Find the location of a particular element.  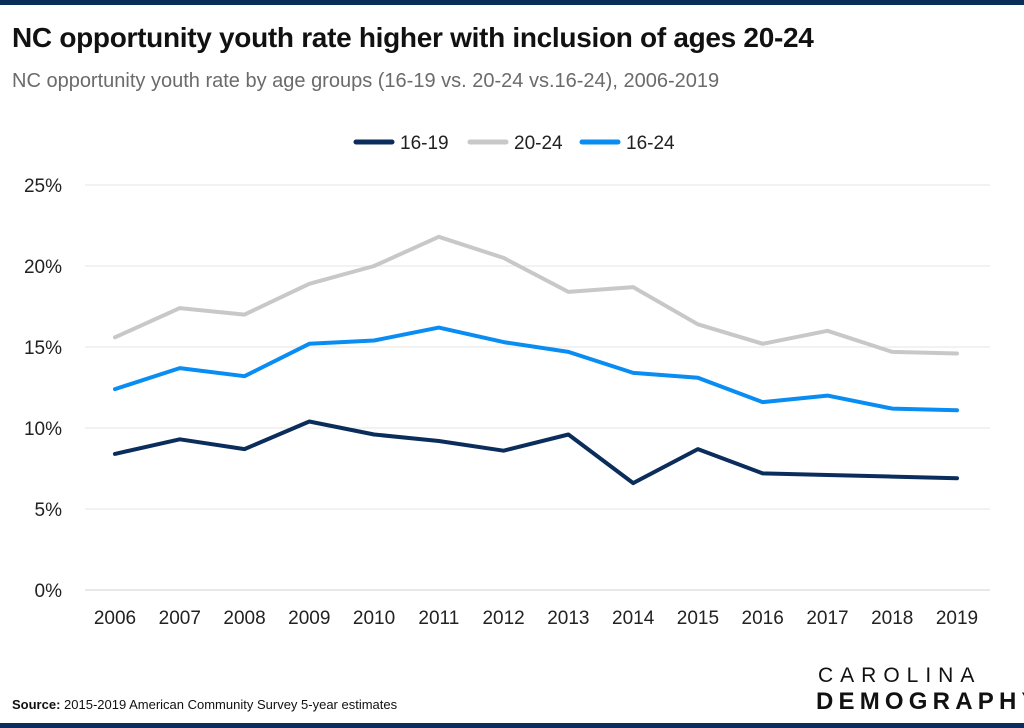

x-tick-label: 2014 is located at coordinates (633, 618).